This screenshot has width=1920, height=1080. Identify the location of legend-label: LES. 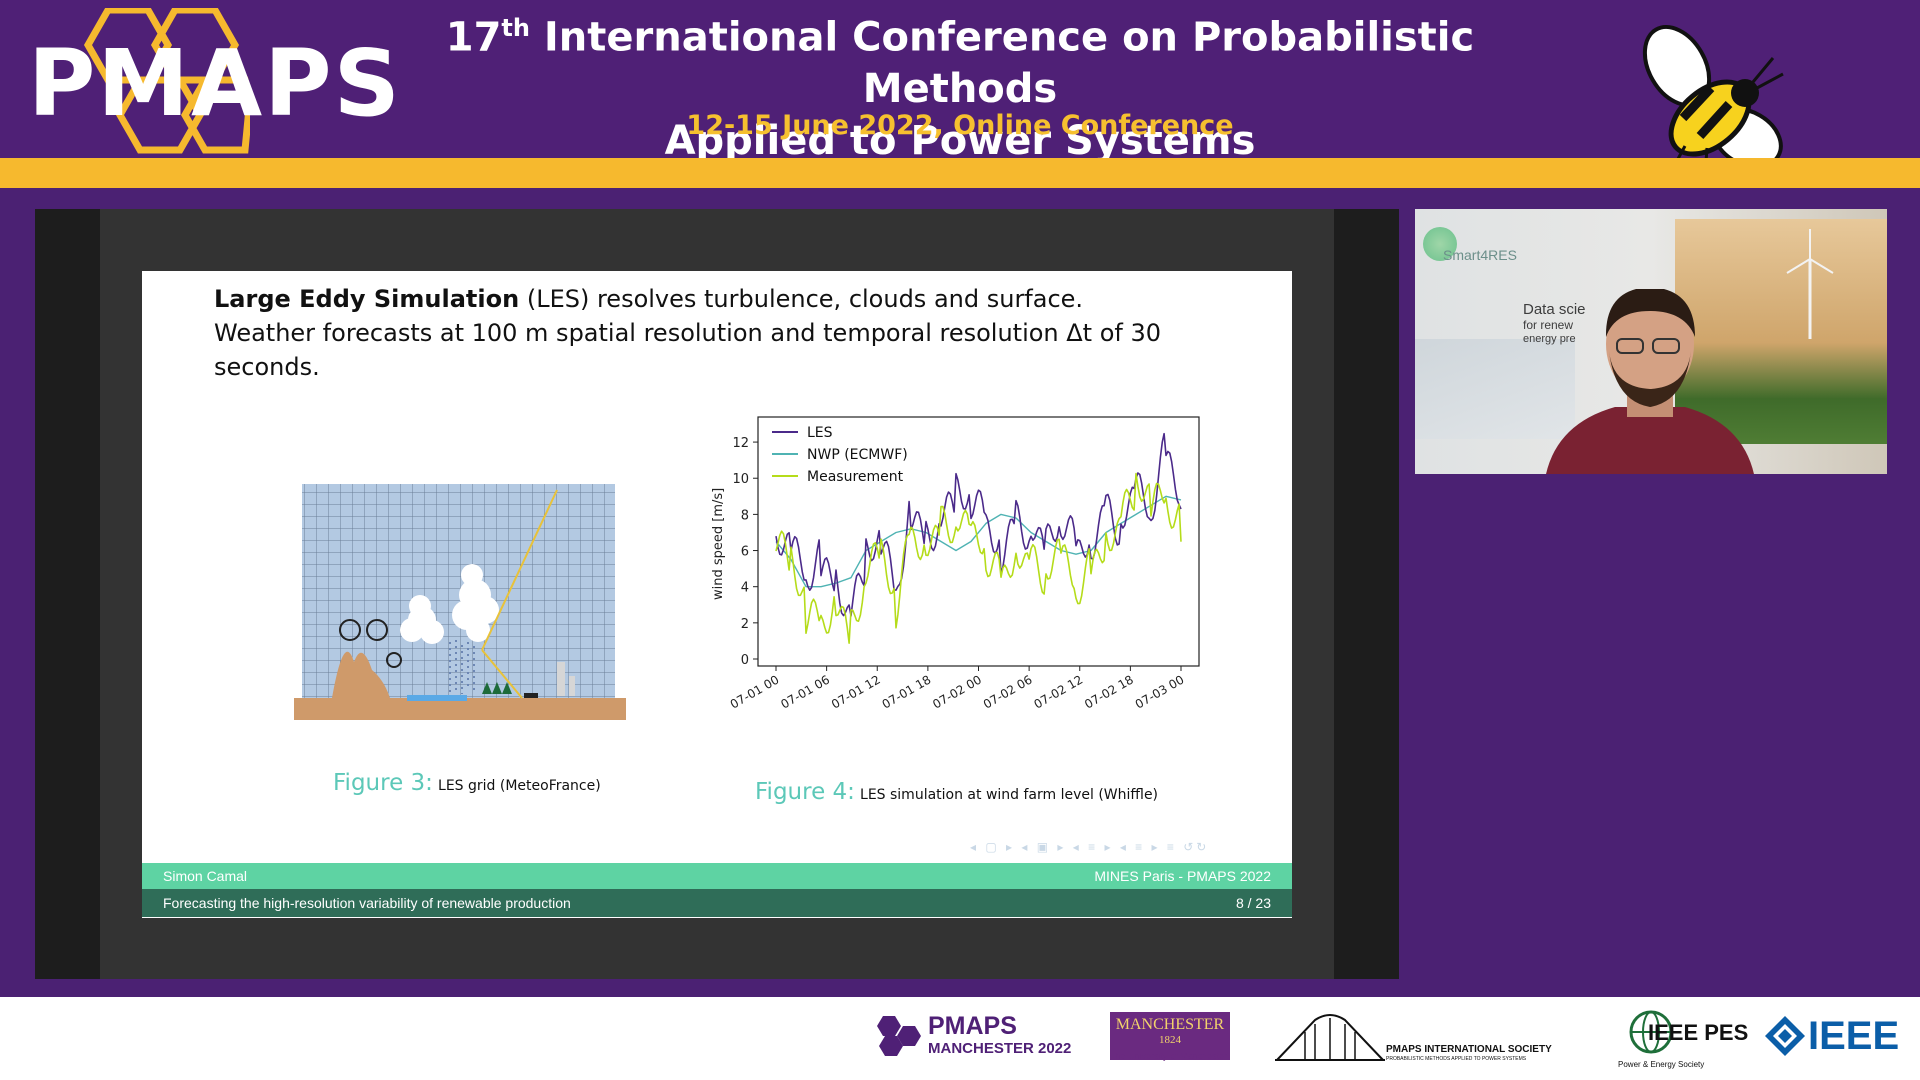
(820, 433).